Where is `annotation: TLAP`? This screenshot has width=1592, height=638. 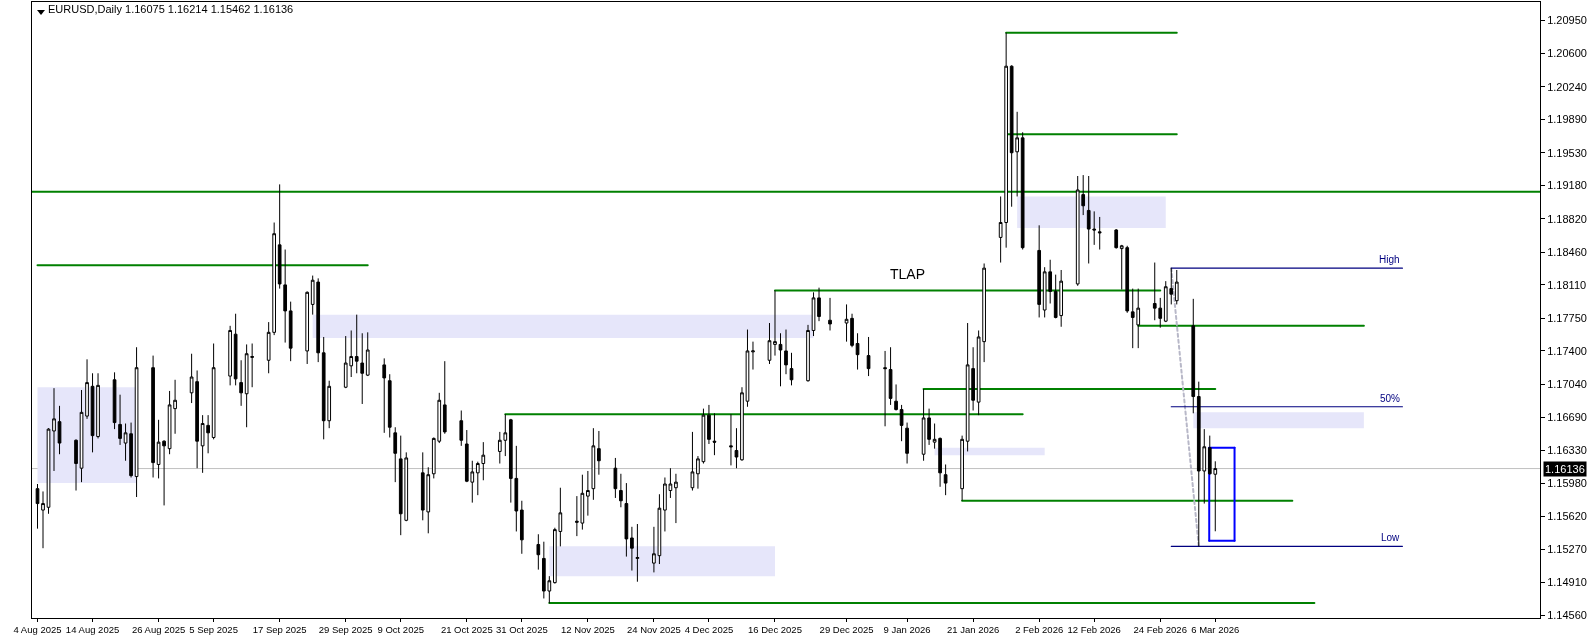
annotation: TLAP is located at coordinates (908, 274).